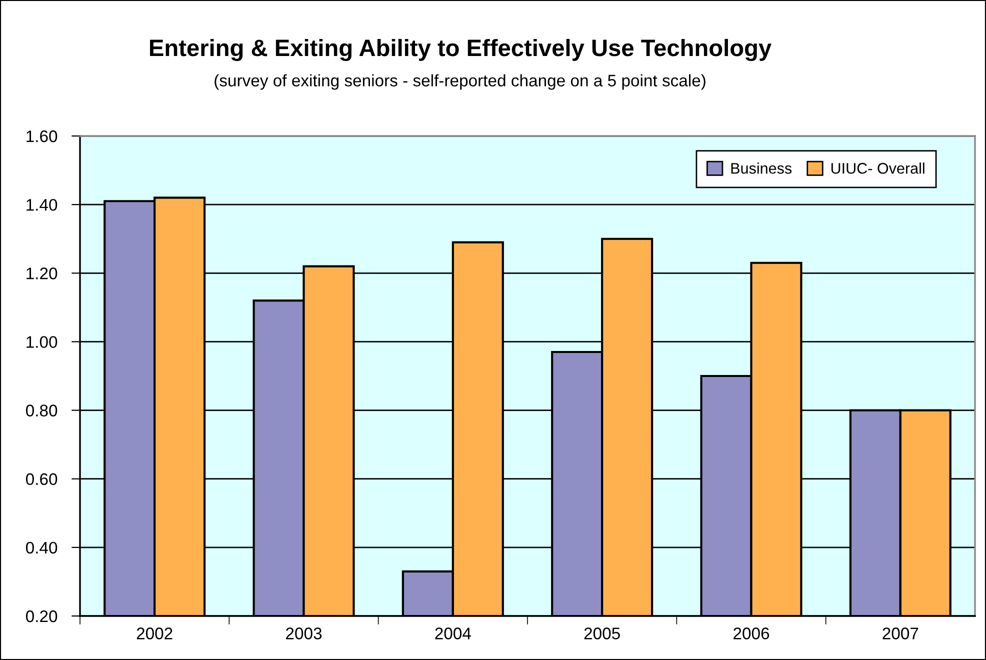 This screenshot has width=986, height=660. Describe the element at coordinates (42, 548) in the screenshot. I see `y-tick-label: 0.40` at that location.